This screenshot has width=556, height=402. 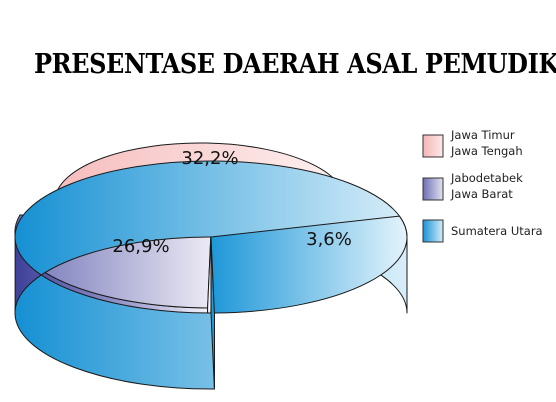 I want to click on slice-top, so click(x=309, y=264).